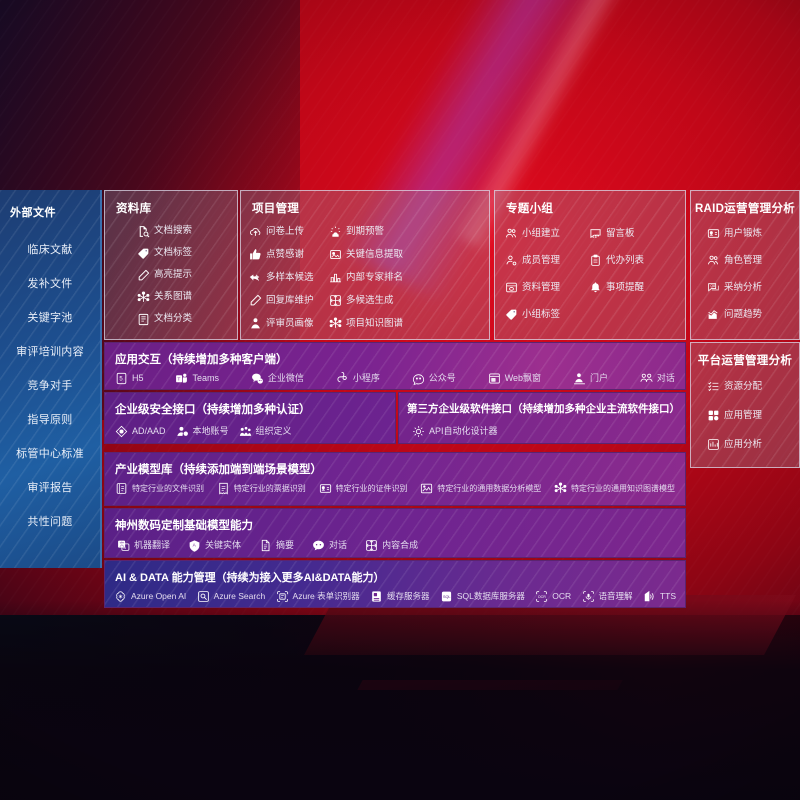 The height and width of the screenshot is (800, 800). I want to click on sidebar-item-keyword-pool: 关键字池, so click(50, 318).